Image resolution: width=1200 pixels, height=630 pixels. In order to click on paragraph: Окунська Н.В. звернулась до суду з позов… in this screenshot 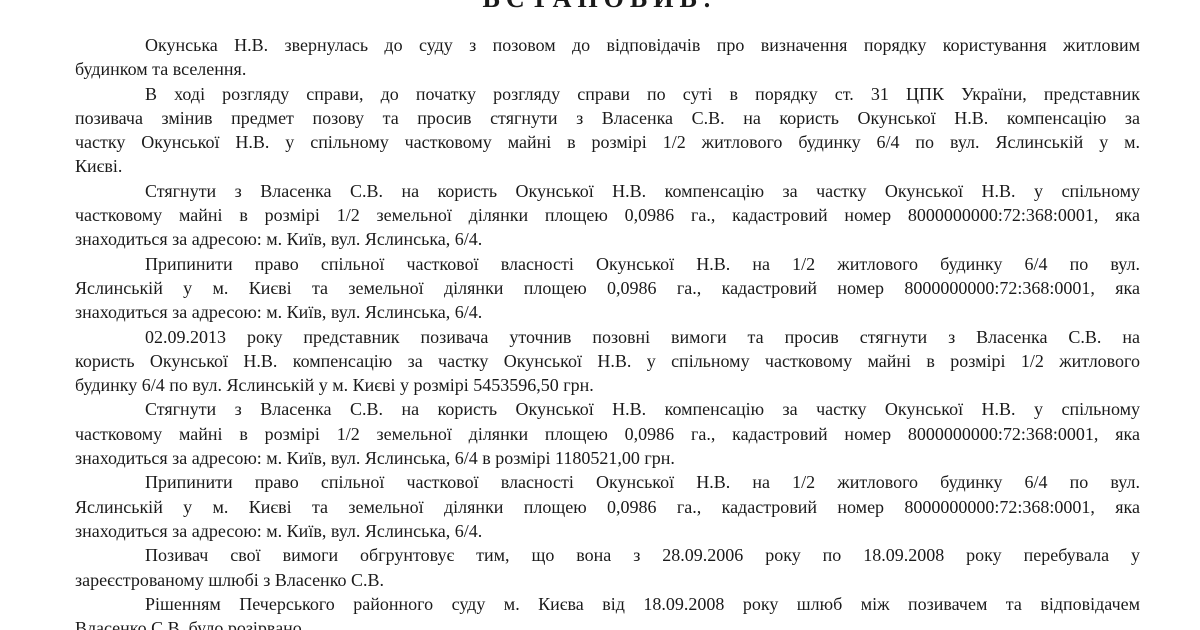, I will do `click(607, 57)`.